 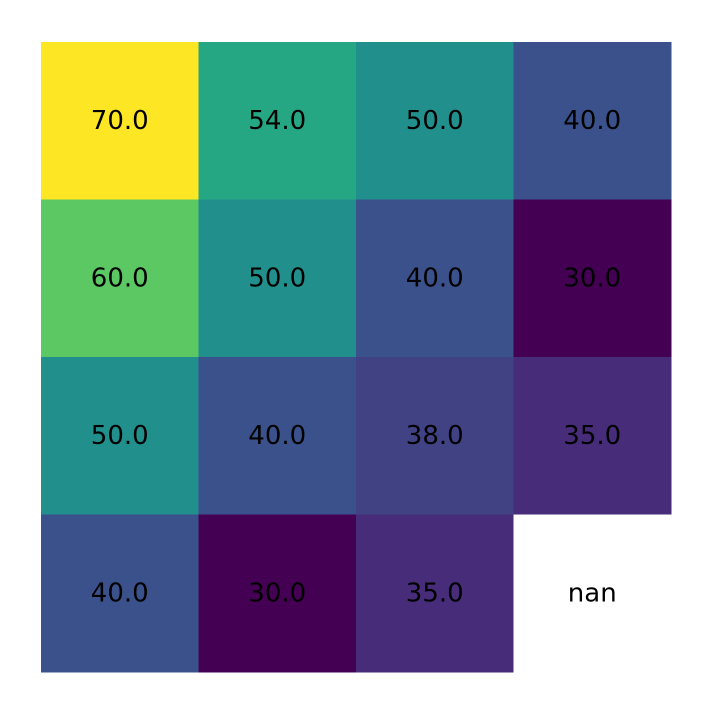 I want to click on heatmap-cell-label-r3-c2: 35.0, so click(x=435, y=593).